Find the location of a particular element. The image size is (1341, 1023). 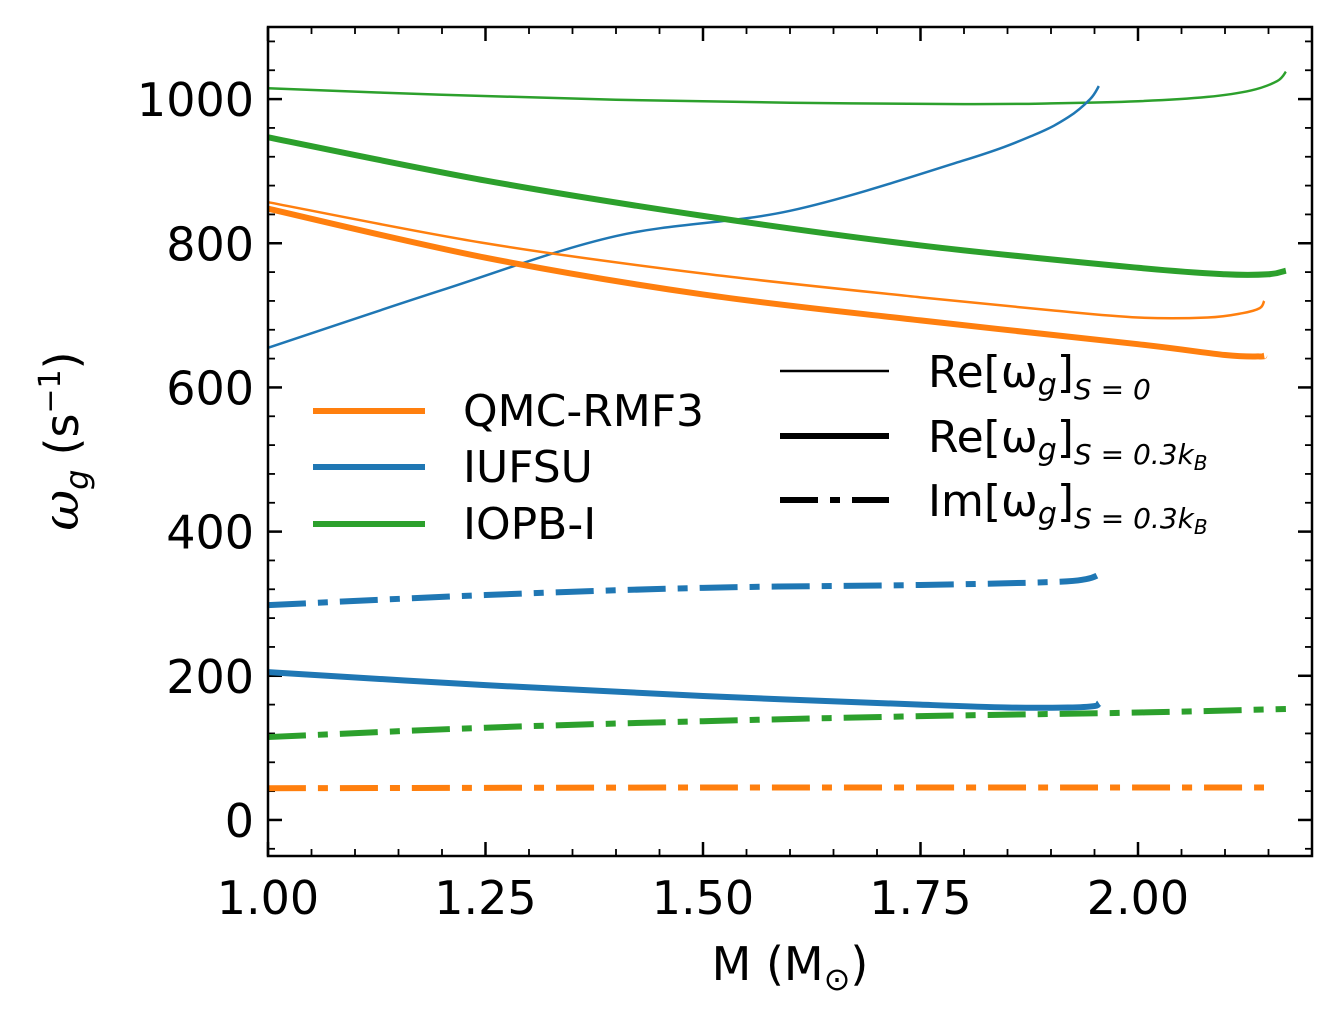

legend-style-dashdot-g: g is located at coordinates (1047, 514).